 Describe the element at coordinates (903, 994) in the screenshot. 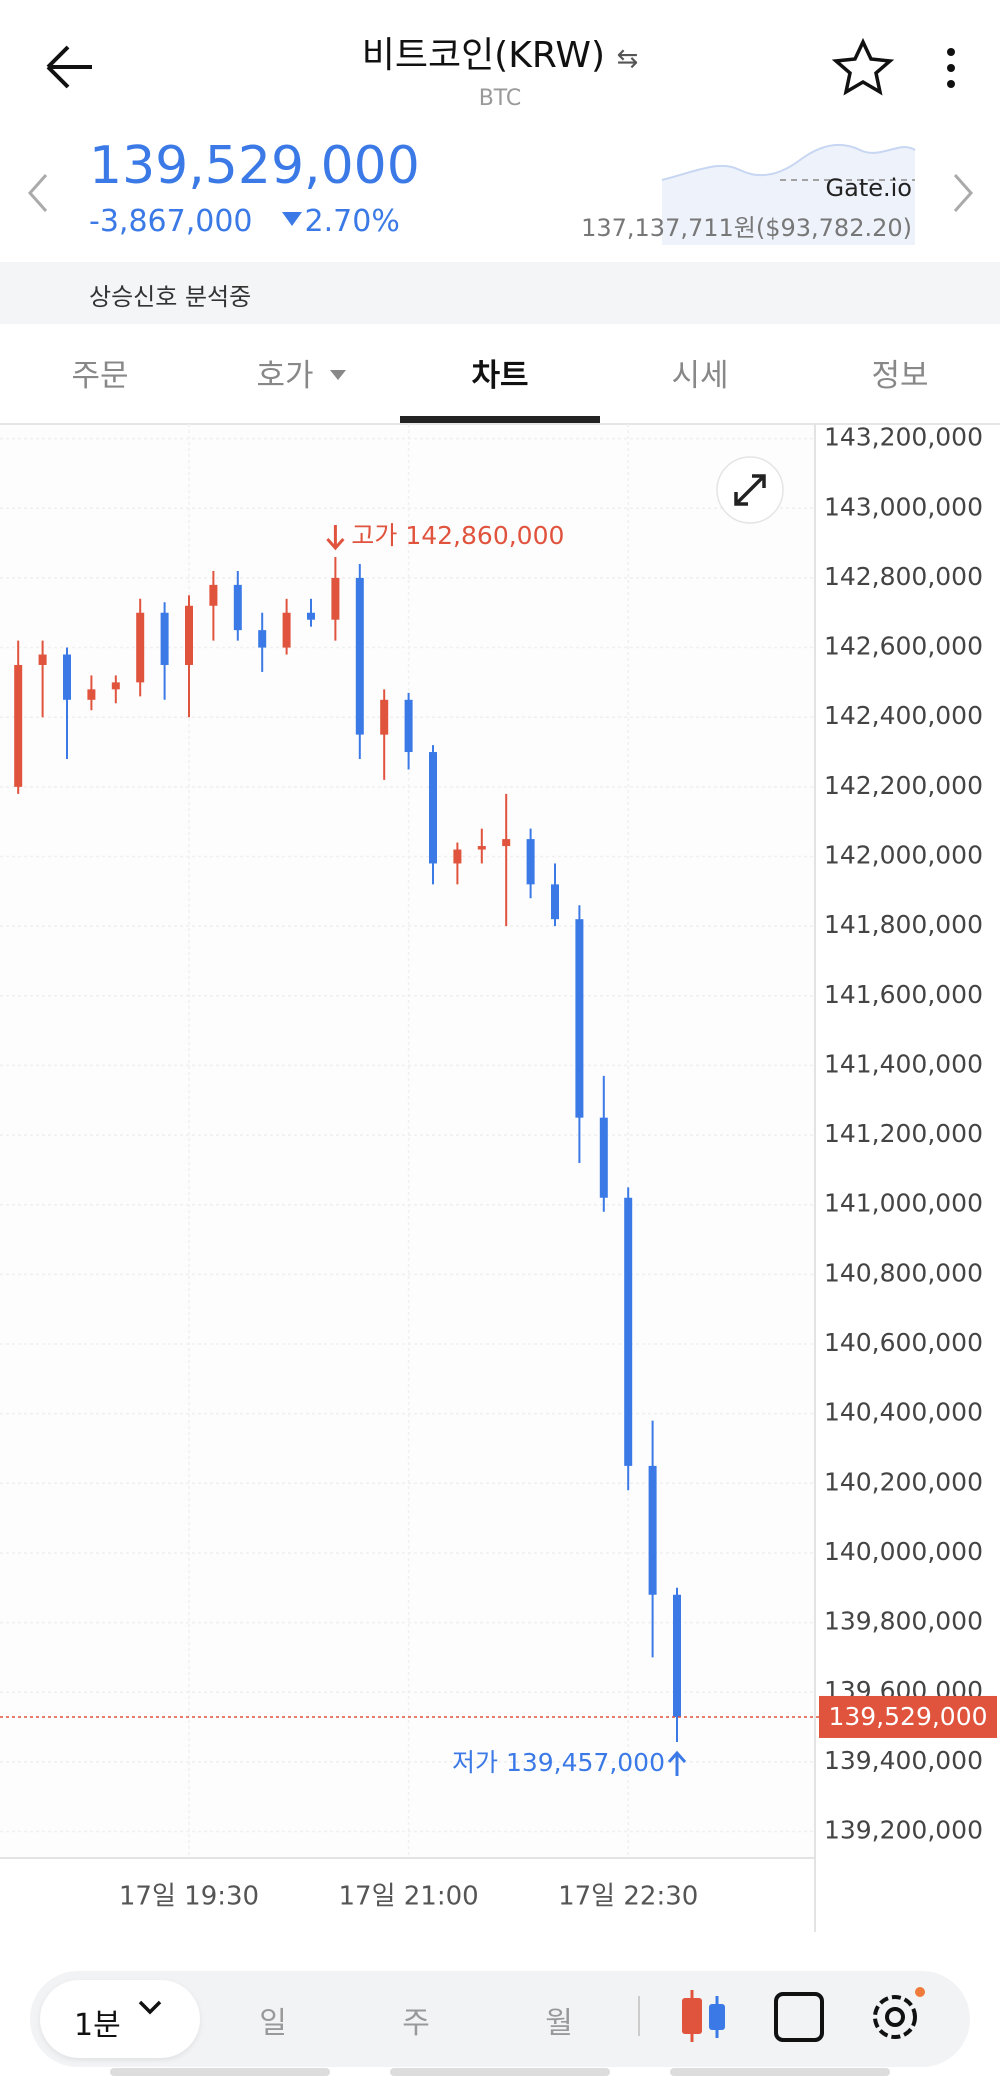

I see `y-tick-label: 141,600,000` at that location.